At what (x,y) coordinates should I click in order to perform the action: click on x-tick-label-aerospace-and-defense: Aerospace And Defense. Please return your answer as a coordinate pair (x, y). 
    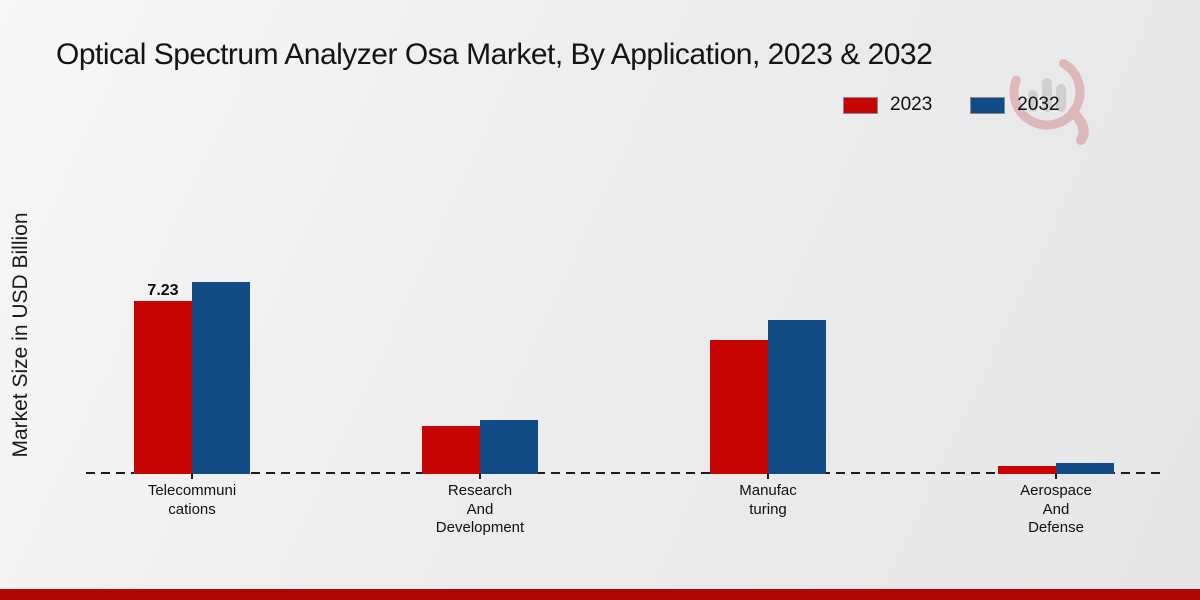
    Looking at the image, I should click on (1056, 509).